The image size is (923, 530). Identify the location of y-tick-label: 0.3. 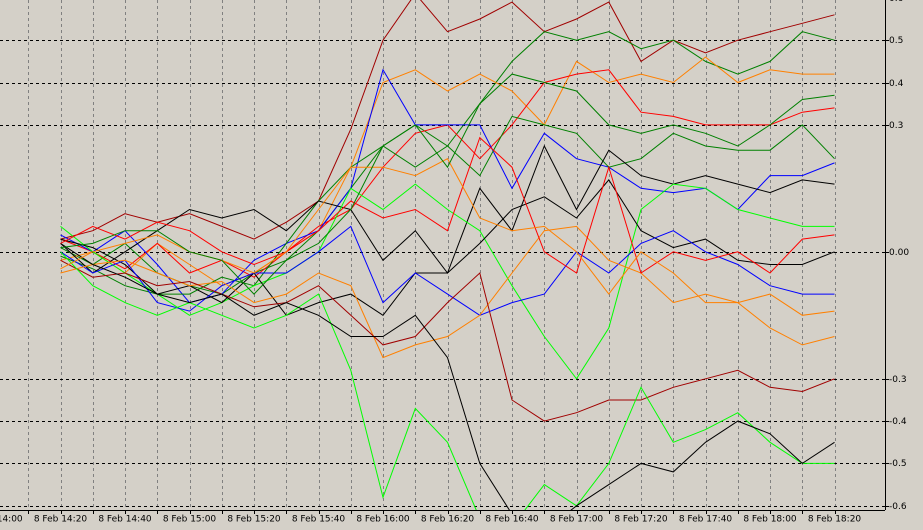
(896, 126).